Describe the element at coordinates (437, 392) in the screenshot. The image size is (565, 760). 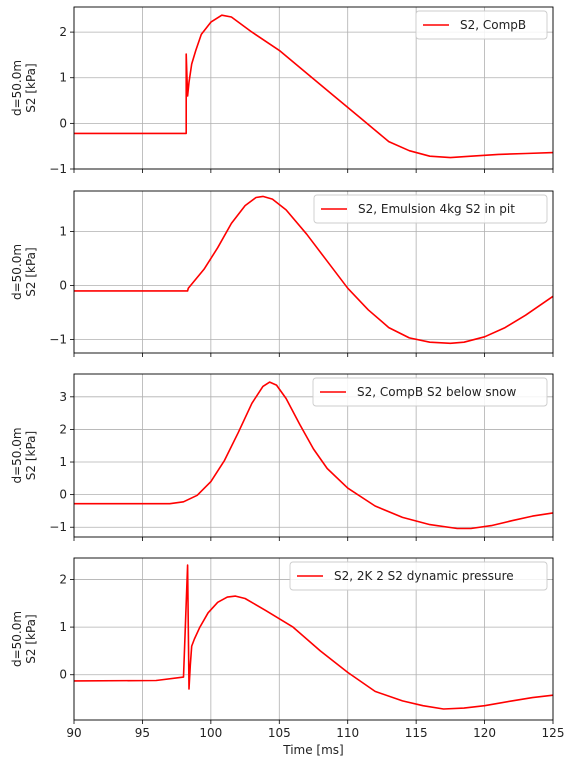
I see `legend-label: S2, CompB S2 below snow` at that location.